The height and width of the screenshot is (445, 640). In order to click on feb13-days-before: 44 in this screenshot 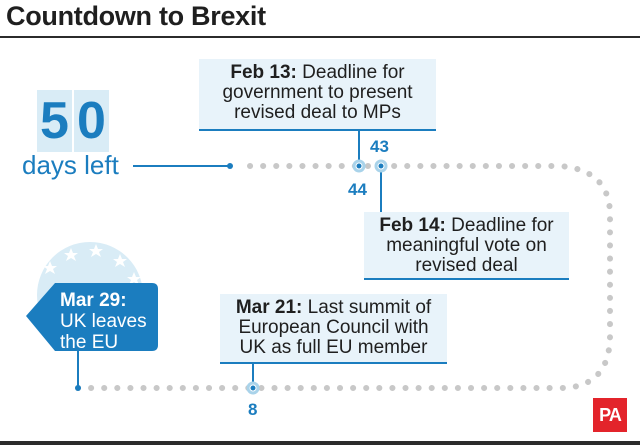, I will do `click(357, 189)`.